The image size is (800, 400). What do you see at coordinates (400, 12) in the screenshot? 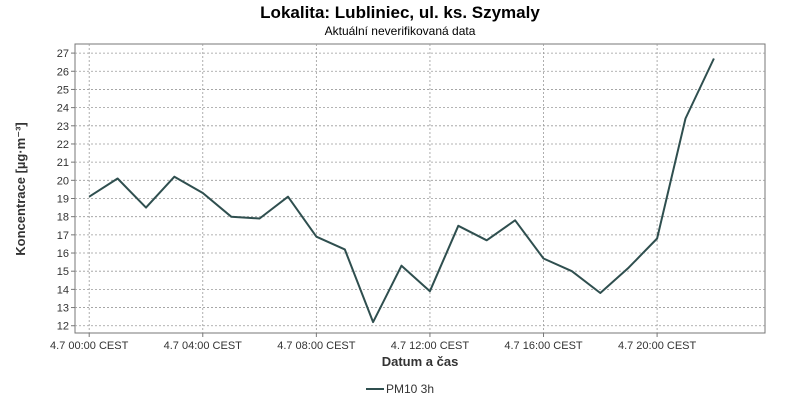
I see `chart-title: Lokalita: Lubliniec, ul. ks. Szymaly` at bounding box center [400, 12].